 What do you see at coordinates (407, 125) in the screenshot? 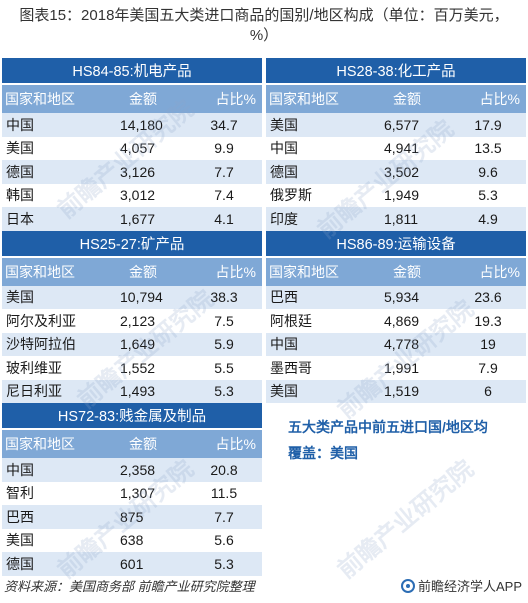
I see `cell-amount: 6,577` at bounding box center [407, 125].